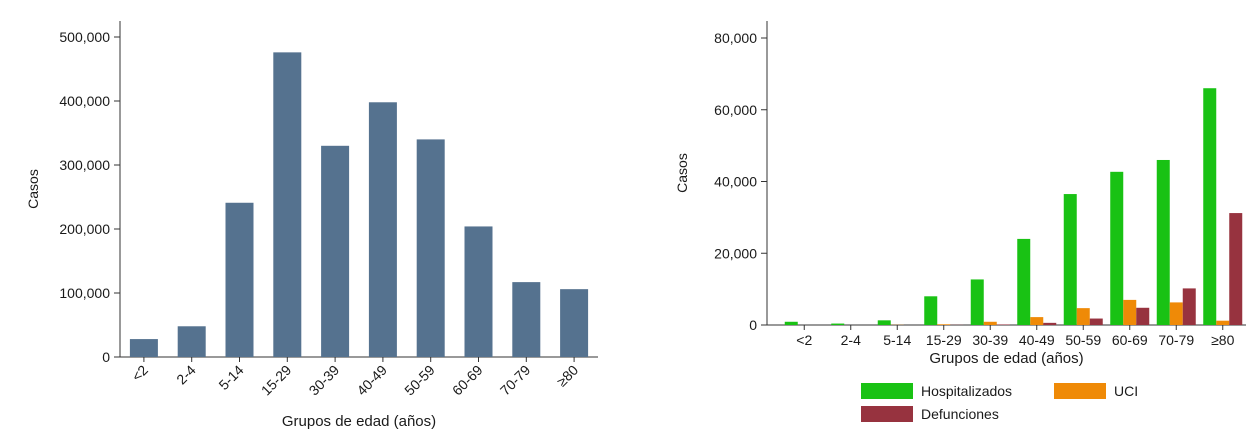  What do you see at coordinates (84, 293) in the screenshot?
I see `y-tick-label: 100,000` at bounding box center [84, 293].